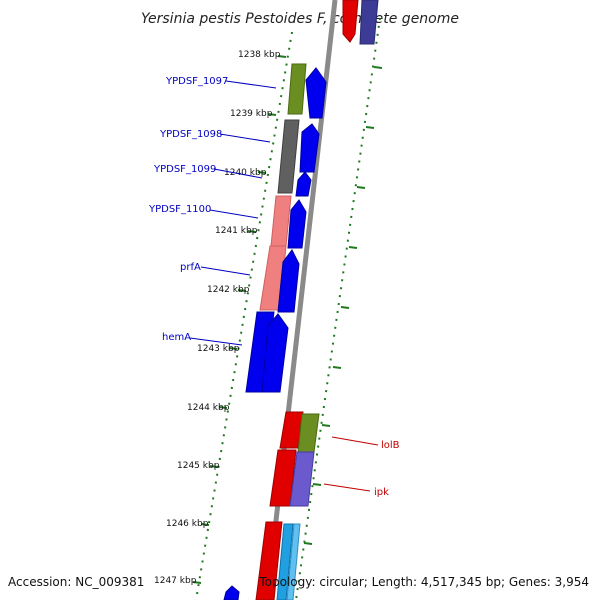 The height and width of the screenshot is (600, 600). What do you see at coordinates (190, 267) in the screenshot?
I see `gene-label-prfa: prfA` at bounding box center [190, 267].